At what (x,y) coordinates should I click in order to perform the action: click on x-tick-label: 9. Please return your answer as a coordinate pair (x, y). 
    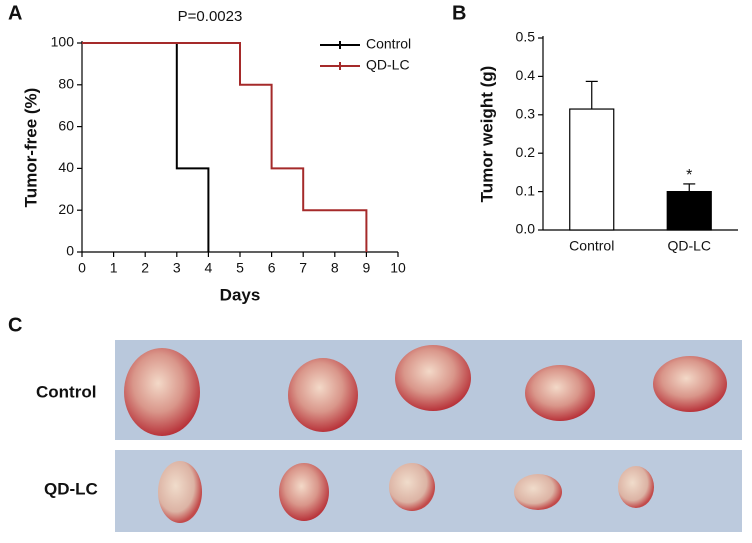
    Looking at the image, I should click on (367, 268).